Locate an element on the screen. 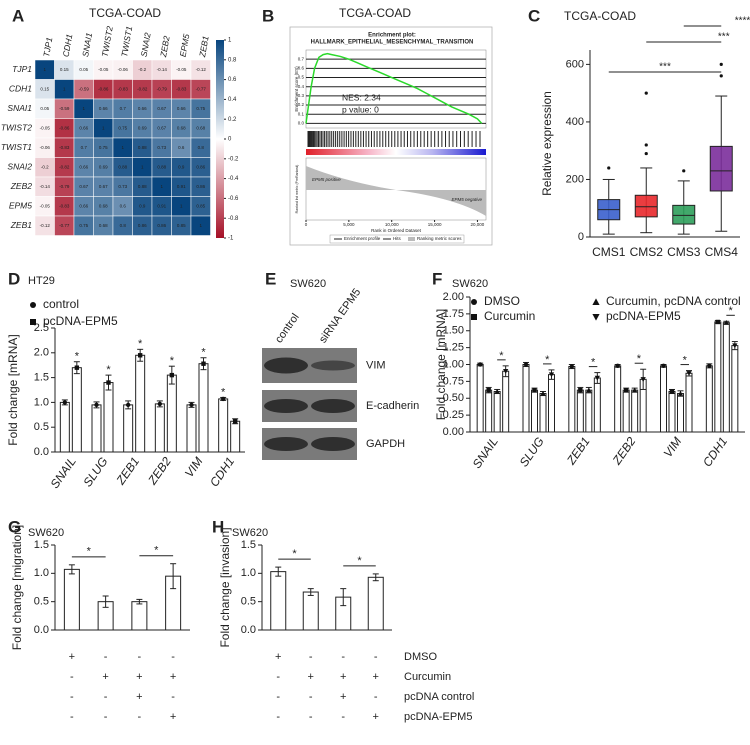 The image size is (750, 745). cell-label: 0.15 is located at coordinates (64, 69).